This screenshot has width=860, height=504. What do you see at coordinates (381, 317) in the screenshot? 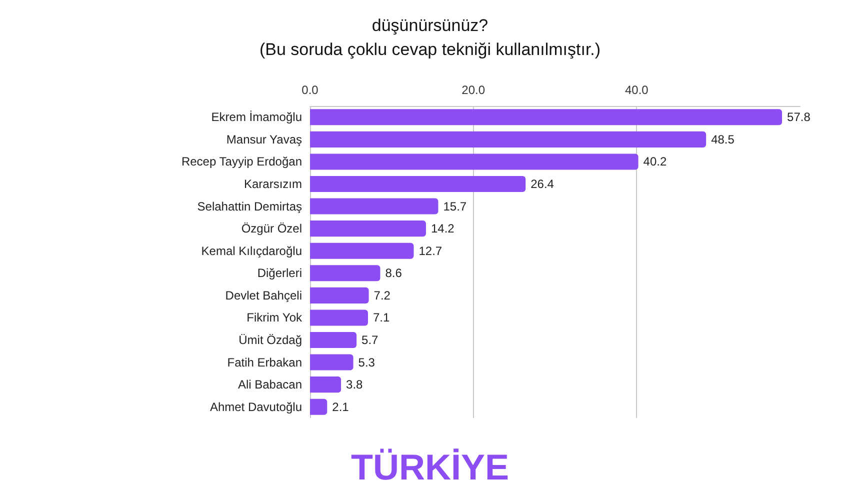
I see `data-label: 7.1` at bounding box center [381, 317].